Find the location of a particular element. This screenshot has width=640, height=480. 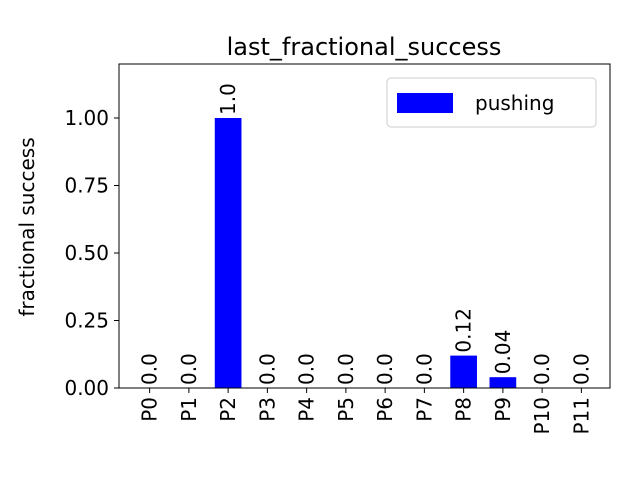

value-label-P4: 0.0 is located at coordinates (307, 369).